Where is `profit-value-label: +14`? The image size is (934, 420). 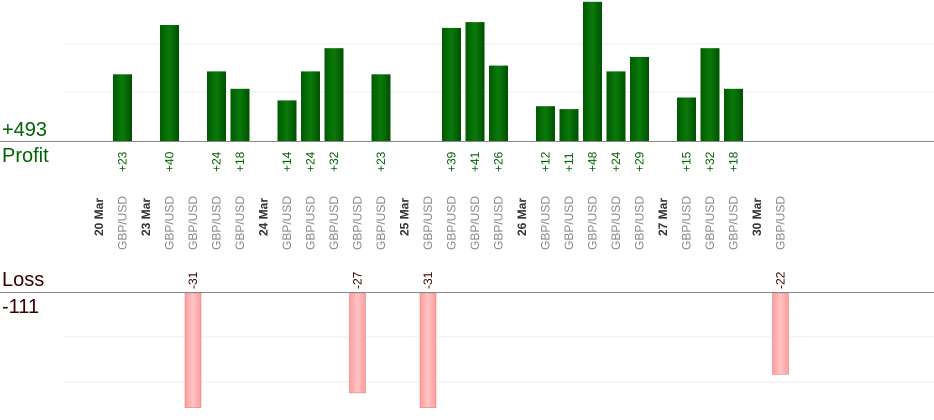 profit-value-label: +14 is located at coordinates (287, 161).